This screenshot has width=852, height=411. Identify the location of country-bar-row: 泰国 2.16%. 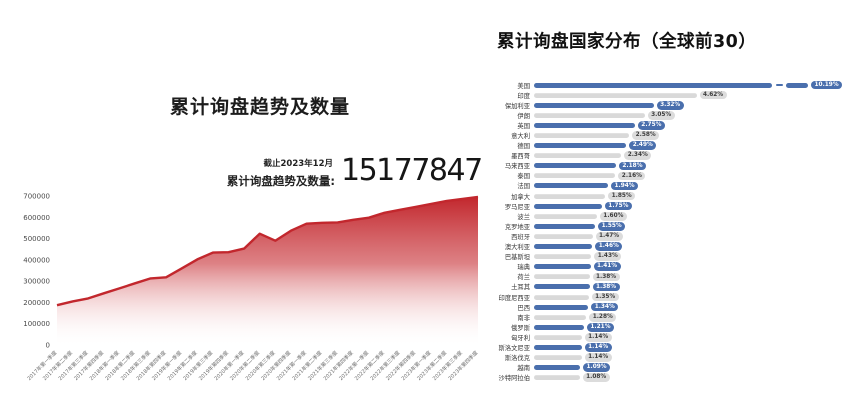
(673, 176).